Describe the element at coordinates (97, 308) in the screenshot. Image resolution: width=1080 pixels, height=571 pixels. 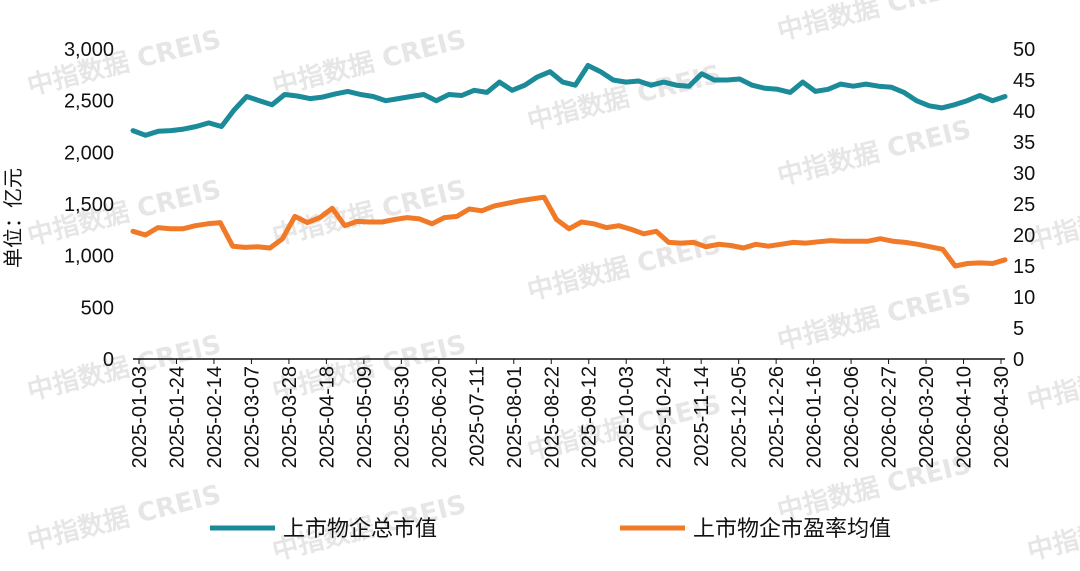
I see `y-left-tick-label: 500` at that location.